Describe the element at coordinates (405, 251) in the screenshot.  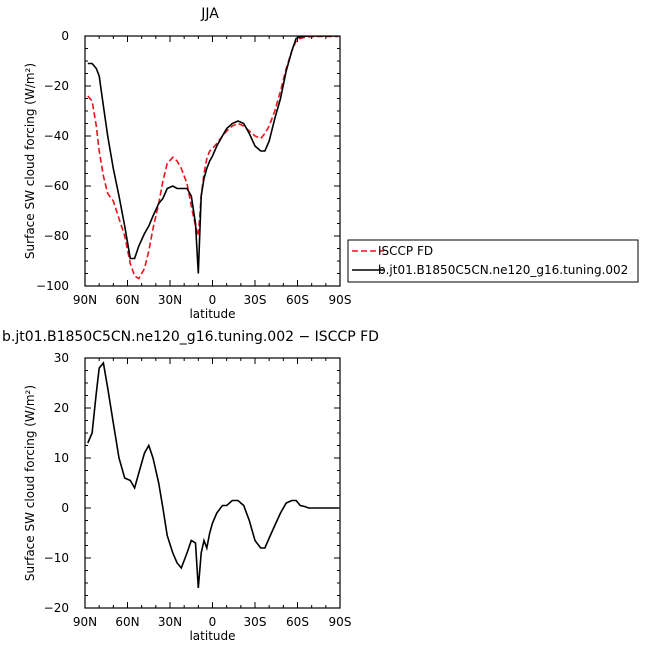
I see `legend-label: ISCCP FD` at that location.